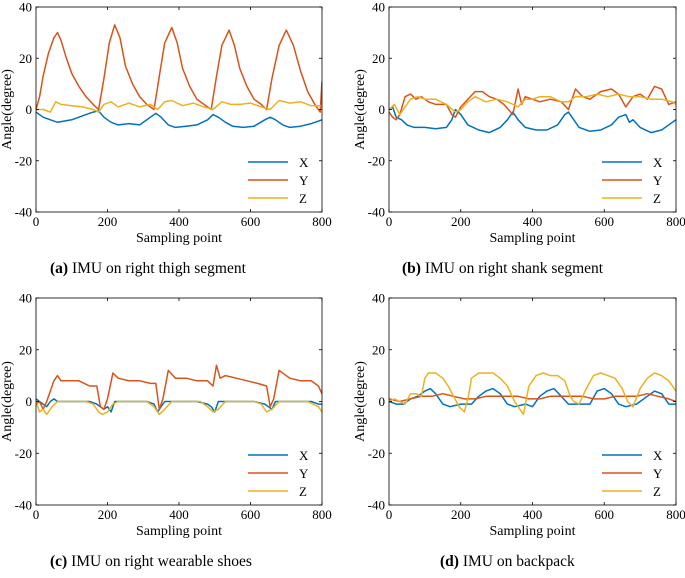 The height and width of the screenshot is (578, 685). I want to click on chart-d-legend: XYZ, so click(632, 473).